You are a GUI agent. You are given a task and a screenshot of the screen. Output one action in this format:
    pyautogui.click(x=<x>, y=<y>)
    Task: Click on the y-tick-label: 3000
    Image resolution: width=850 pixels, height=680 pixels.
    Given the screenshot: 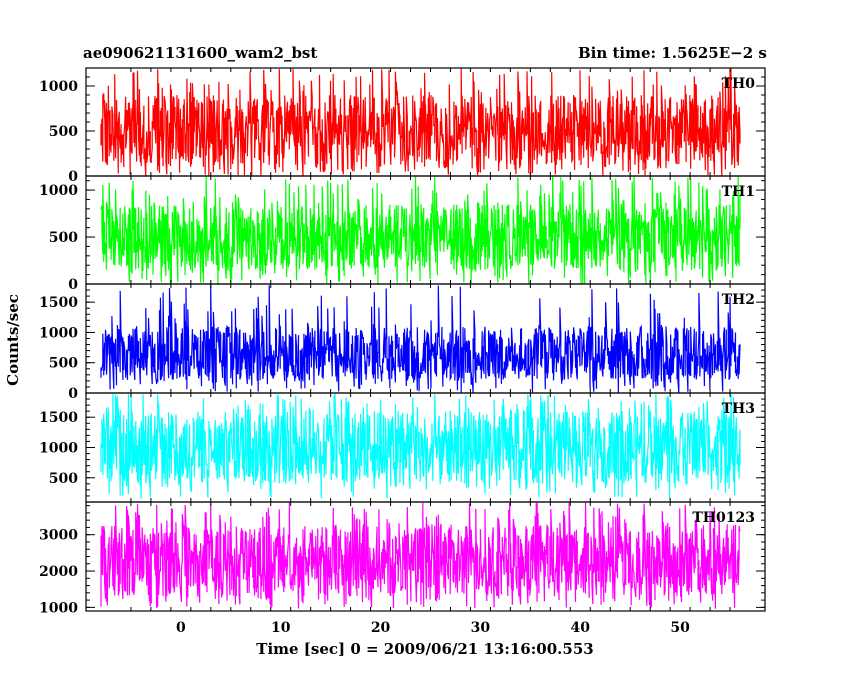 What is the action you would take?
    pyautogui.click(x=58, y=536)
    